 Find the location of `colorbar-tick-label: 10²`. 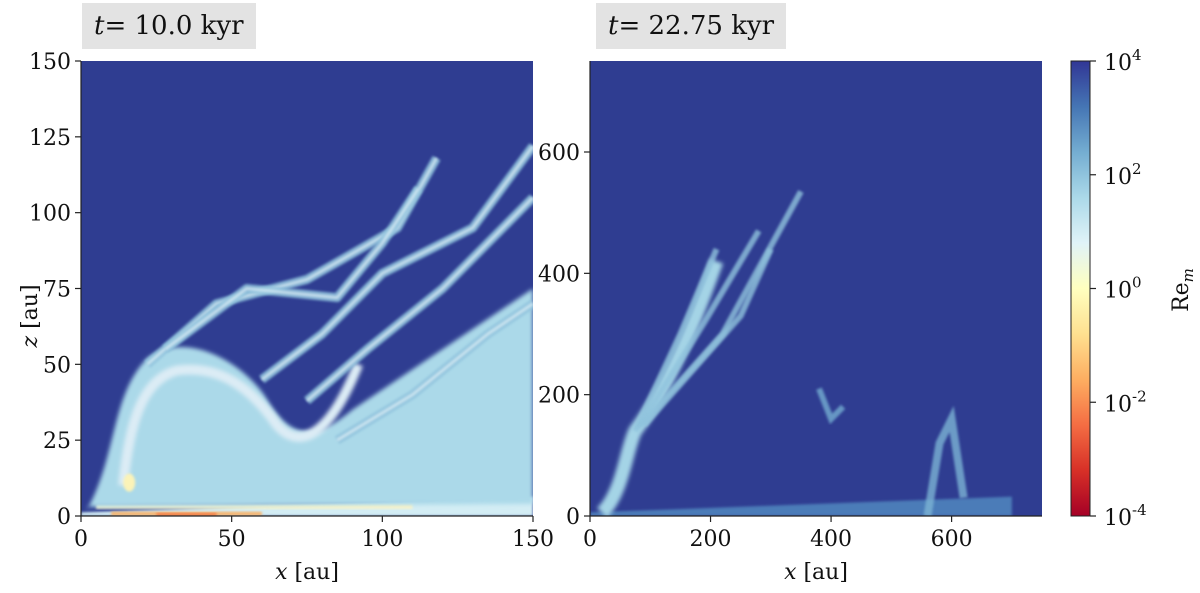

colorbar-tick-label: 10² is located at coordinates (1123, 175).